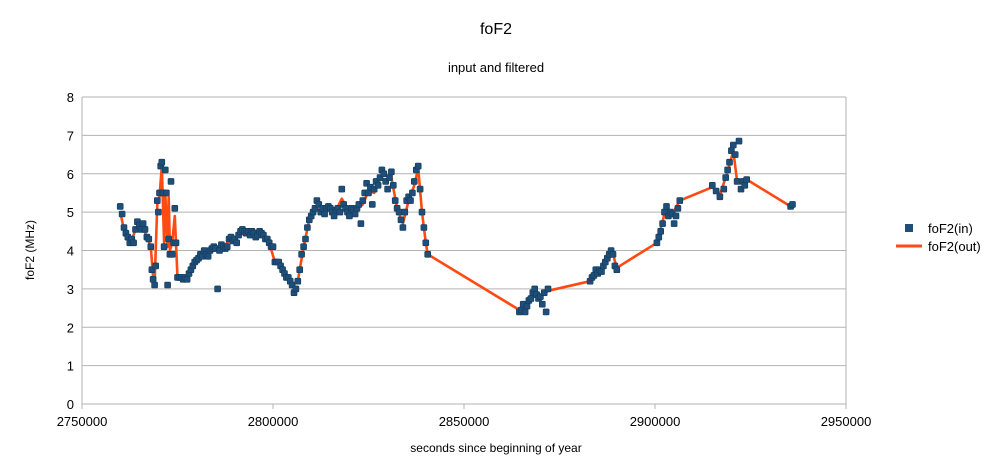  What do you see at coordinates (70, 135) in the screenshot?
I see `y-tick-label: 7` at bounding box center [70, 135].